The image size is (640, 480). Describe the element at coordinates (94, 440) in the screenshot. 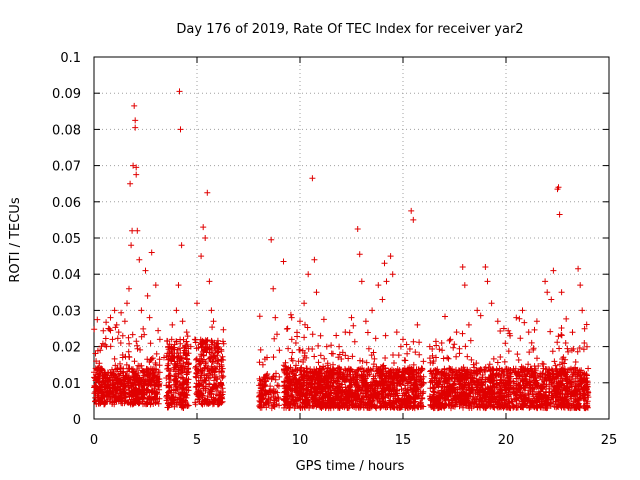

I see `x-tick-label: 0` at that location.